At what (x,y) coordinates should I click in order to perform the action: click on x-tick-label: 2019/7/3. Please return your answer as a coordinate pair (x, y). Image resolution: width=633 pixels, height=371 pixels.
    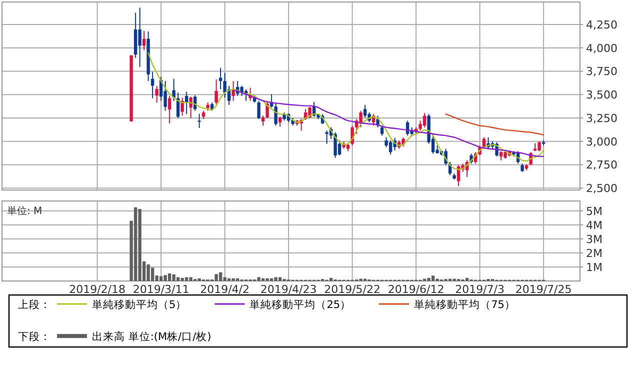
    Looking at the image, I should click on (480, 289).